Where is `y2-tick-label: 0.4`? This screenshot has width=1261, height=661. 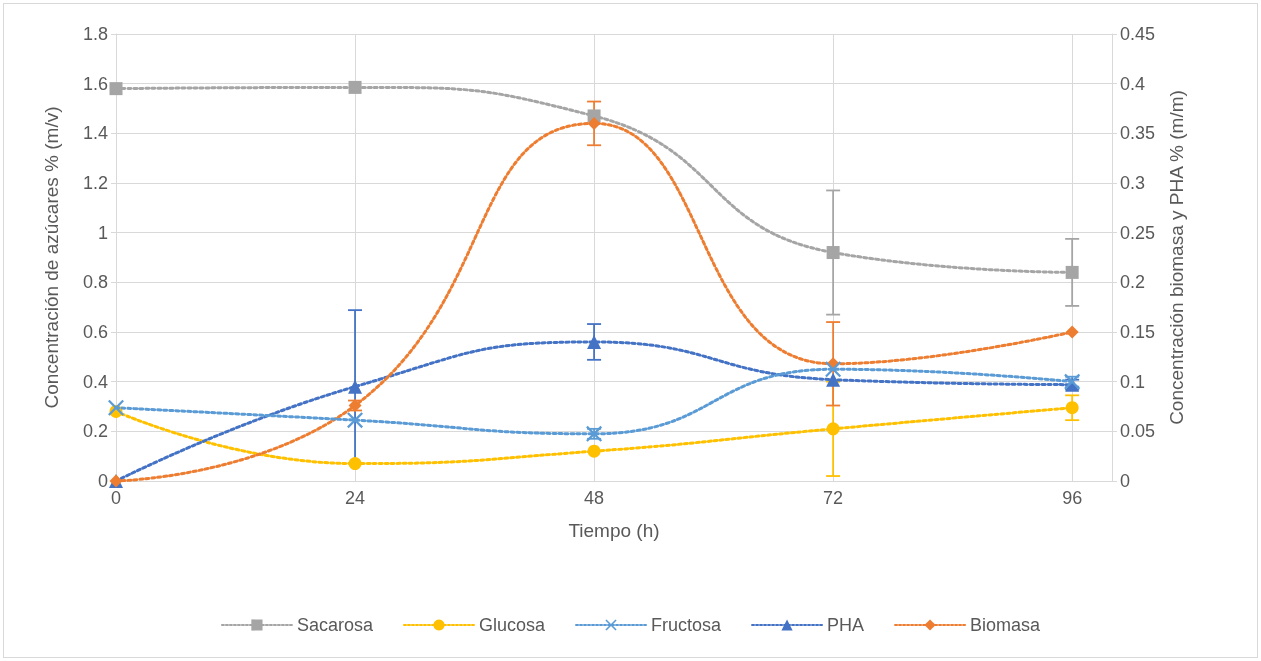
y2-tick-label: 0.4 is located at coordinates (1133, 83).